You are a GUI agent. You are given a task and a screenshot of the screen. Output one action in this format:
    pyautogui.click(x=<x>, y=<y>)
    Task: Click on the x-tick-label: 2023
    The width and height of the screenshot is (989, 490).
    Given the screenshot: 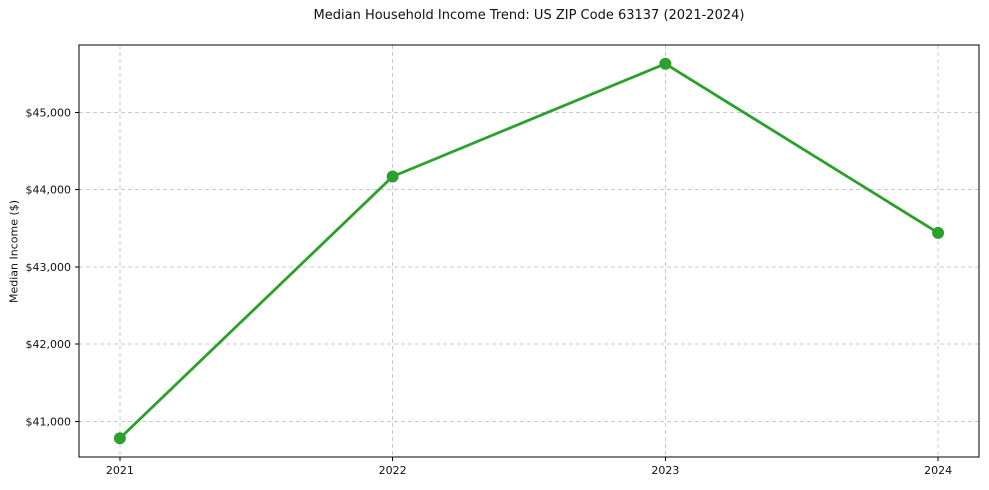 What is the action you would take?
    pyautogui.click(x=665, y=470)
    